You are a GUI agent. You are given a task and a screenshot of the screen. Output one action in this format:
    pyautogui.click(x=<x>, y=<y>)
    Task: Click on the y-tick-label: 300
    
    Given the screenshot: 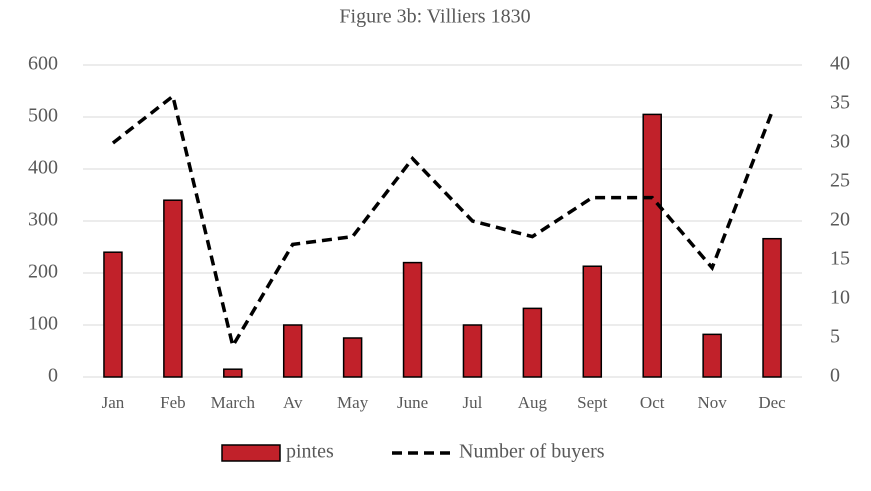 What is the action you would take?
    pyautogui.click(x=43, y=220)
    